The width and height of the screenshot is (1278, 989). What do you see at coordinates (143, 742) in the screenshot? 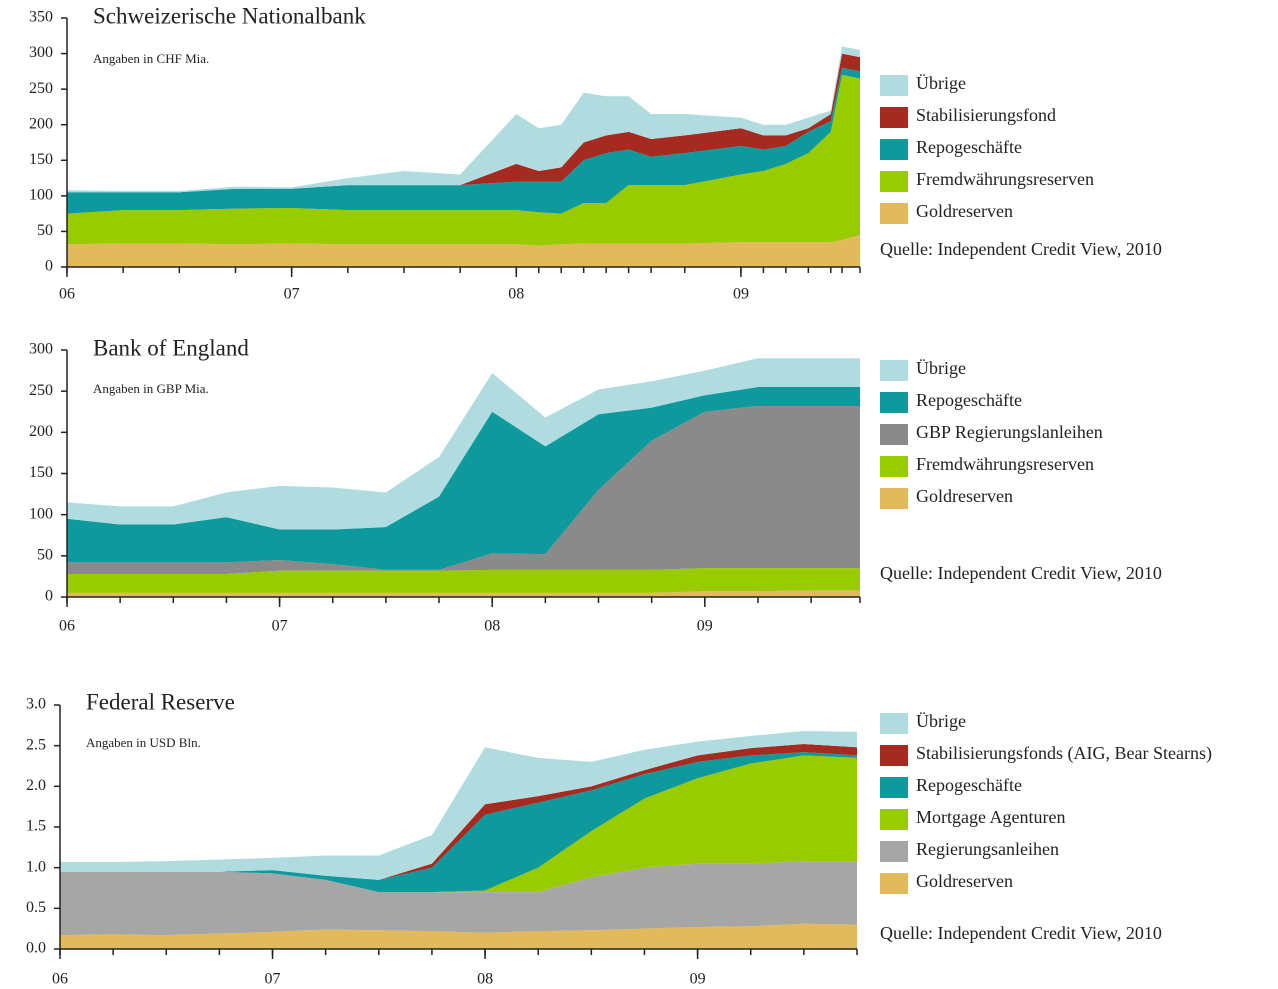
I see `chart-subtitle: Angaben in USD Bln.` at bounding box center [143, 742].